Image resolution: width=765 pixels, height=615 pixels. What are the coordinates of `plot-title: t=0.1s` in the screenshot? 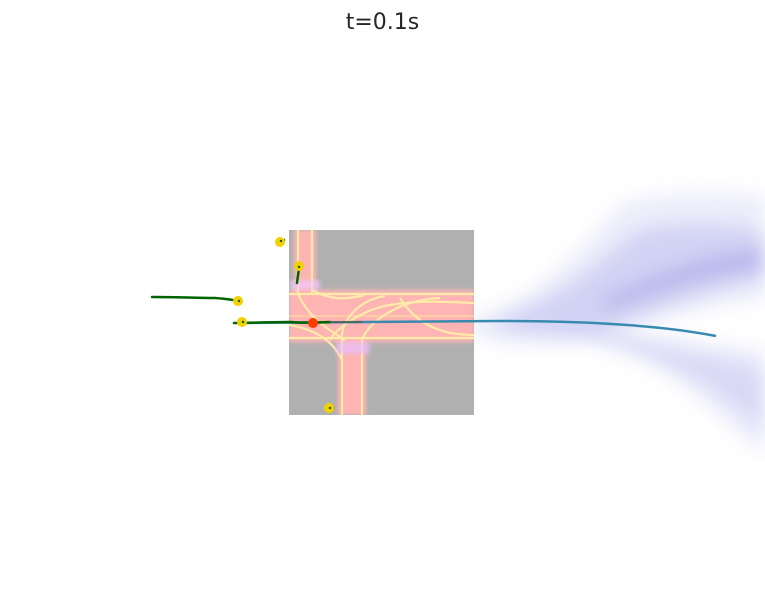 It's located at (382, 22).